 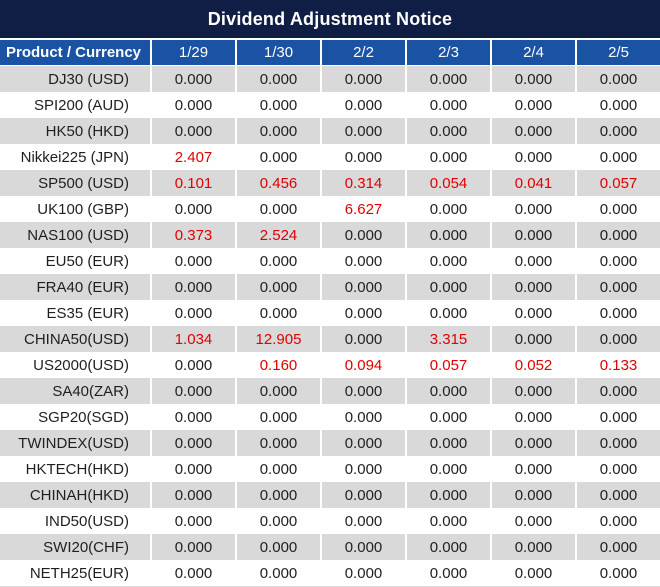 What do you see at coordinates (75, 547) in the screenshot?
I see `product-cell: SWI20(CHF)` at bounding box center [75, 547].